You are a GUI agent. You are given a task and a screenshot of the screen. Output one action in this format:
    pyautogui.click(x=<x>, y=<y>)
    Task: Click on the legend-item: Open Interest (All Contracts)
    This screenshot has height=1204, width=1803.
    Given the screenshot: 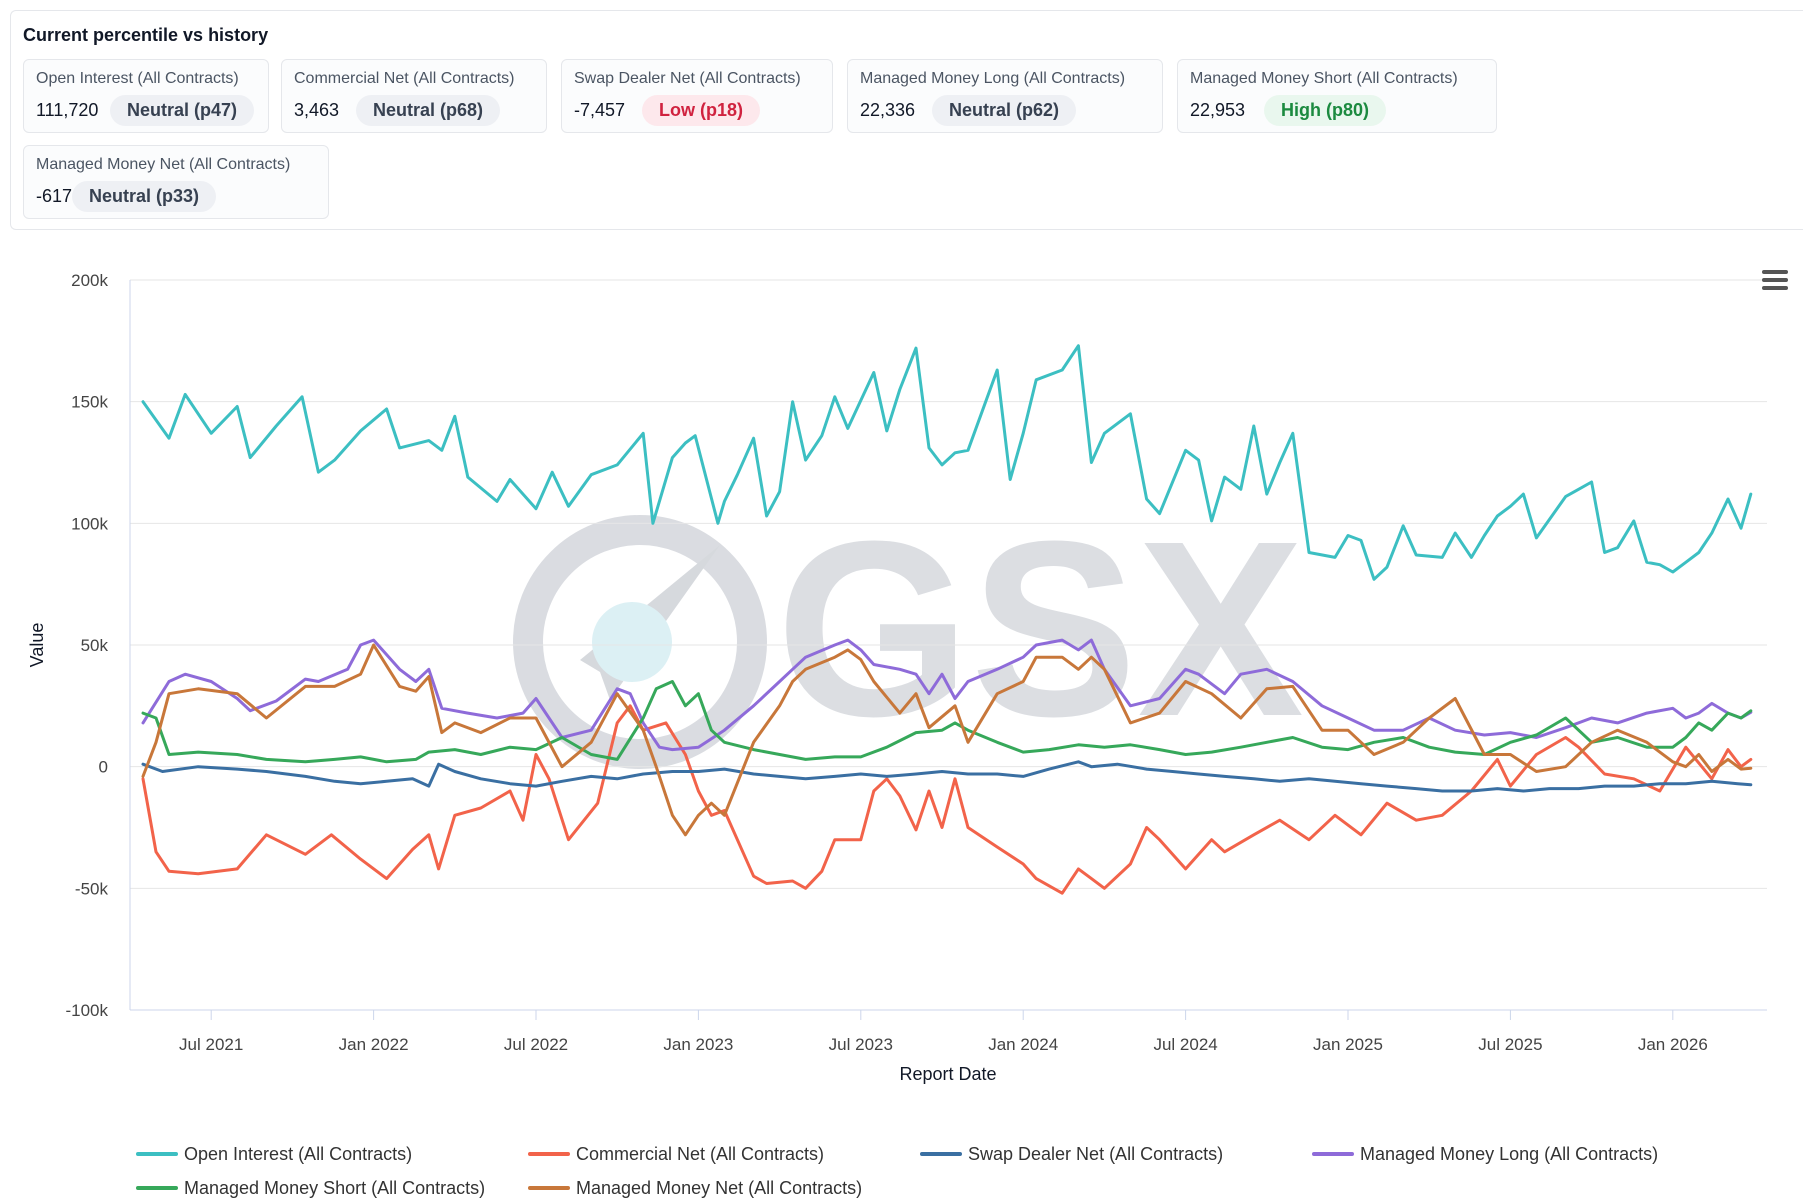 What is the action you would take?
    pyautogui.click(x=274, y=1154)
    